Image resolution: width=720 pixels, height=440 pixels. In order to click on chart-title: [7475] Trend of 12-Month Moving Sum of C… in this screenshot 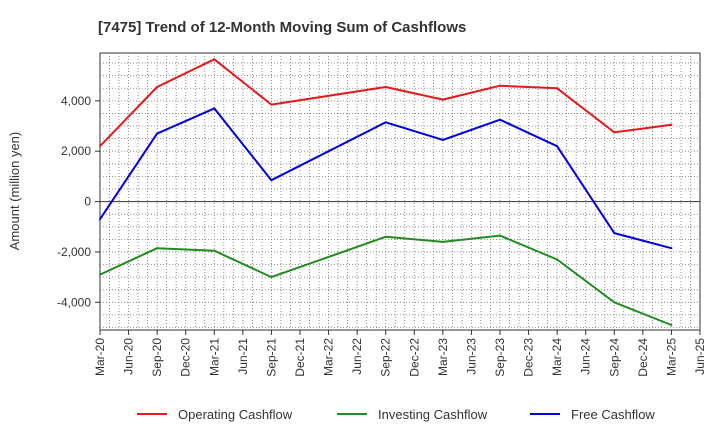, I will do `click(282, 27)`.